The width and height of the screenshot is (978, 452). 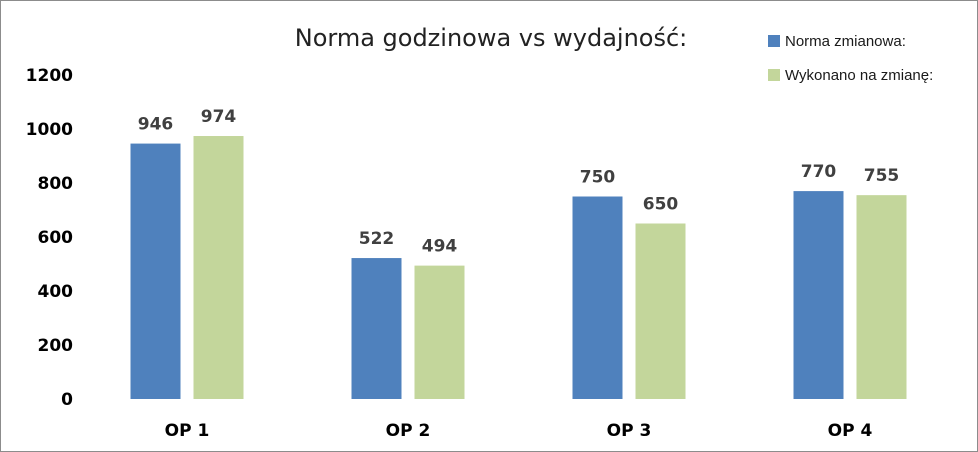 I want to click on y-axis: 0 200 400 600 800 1000 1200, so click(x=49, y=238).